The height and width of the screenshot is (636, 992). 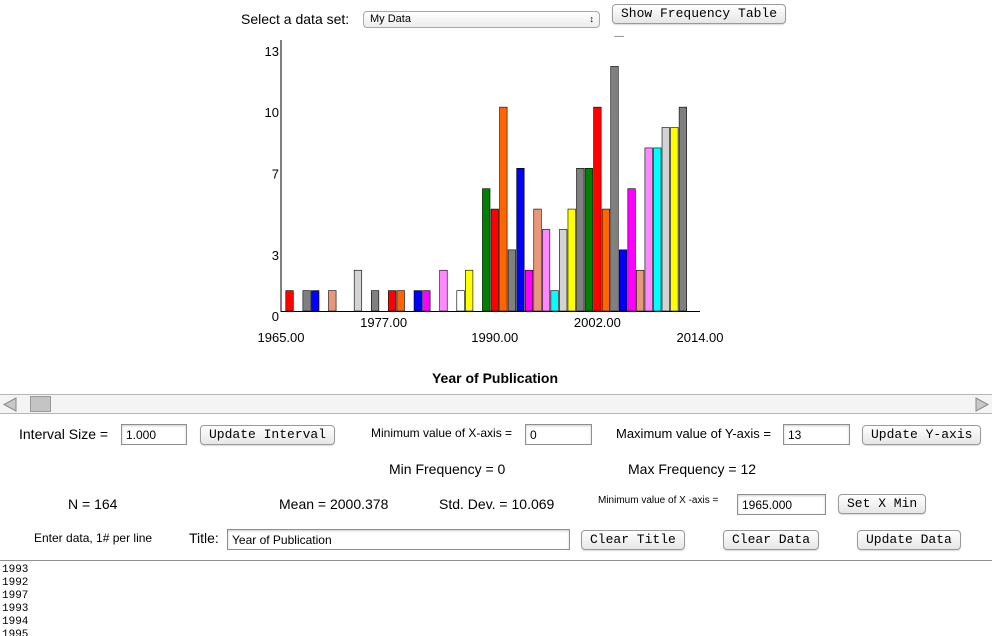 What do you see at coordinates (495, 378) in the screenshot?
I see `x-axis-title: Year of Publication` at bounding box center [495, 378].